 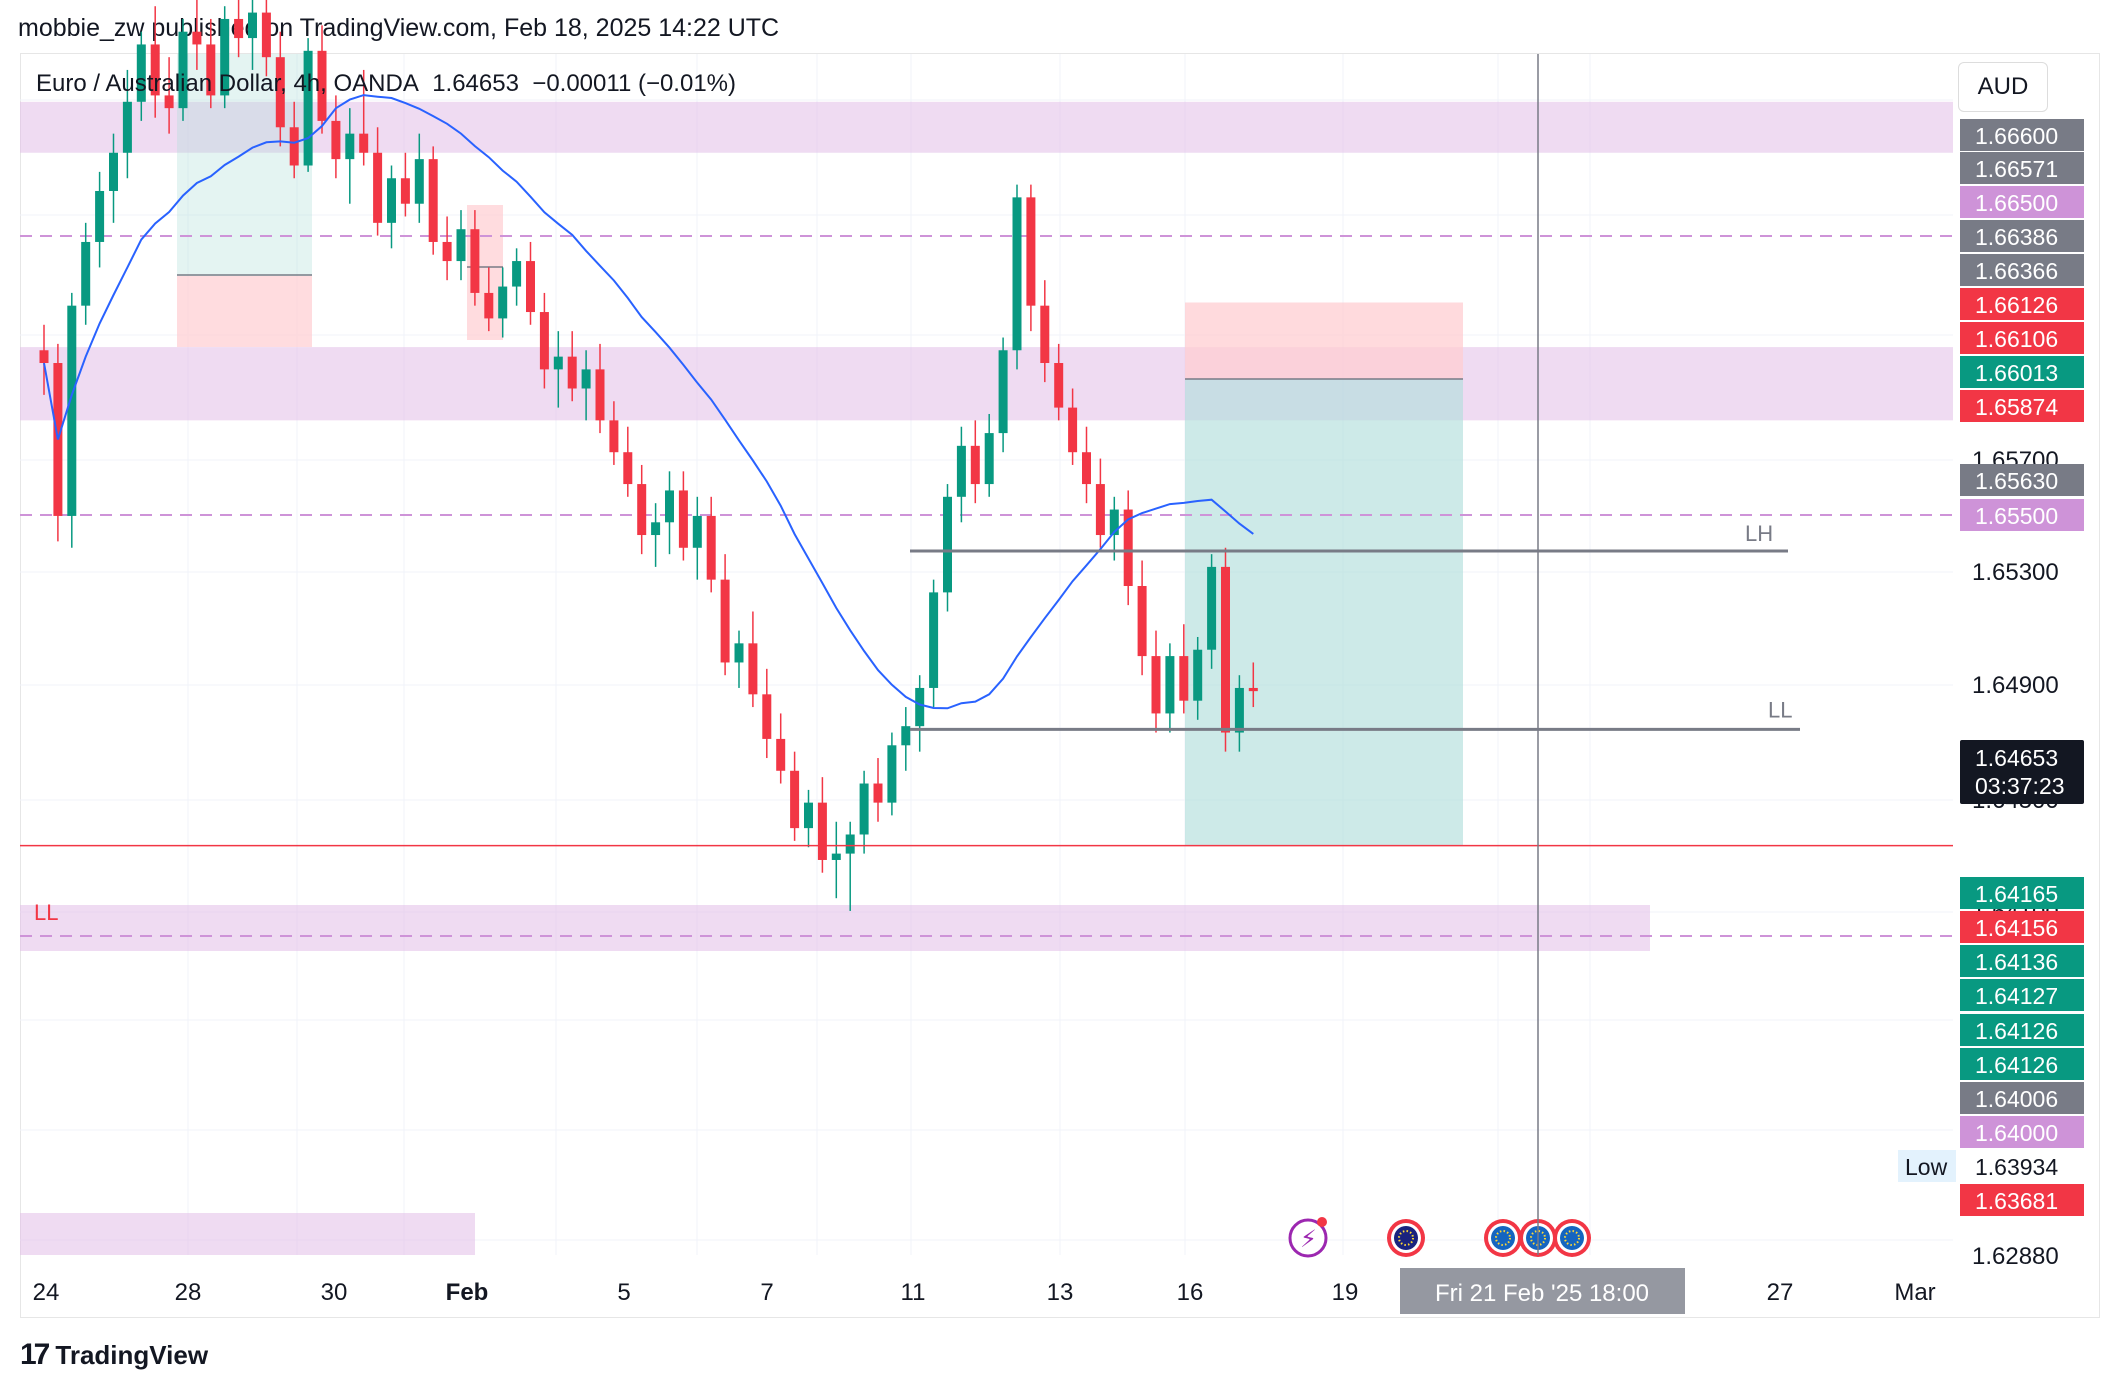 I want to click on price-badge: 1.64006, so click(x=2022, y=1098).